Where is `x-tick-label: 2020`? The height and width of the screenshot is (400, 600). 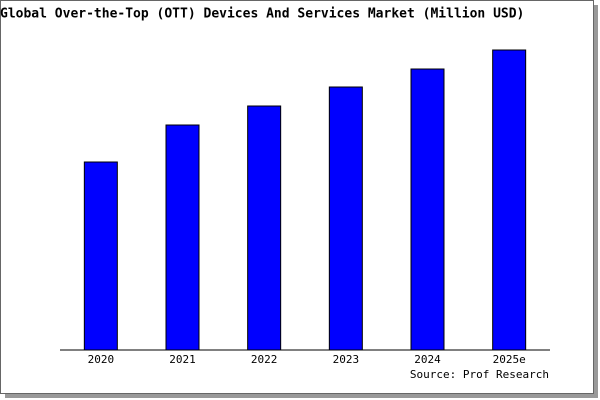
x-tick-label: 2020 is located at coordinates (101, 359).